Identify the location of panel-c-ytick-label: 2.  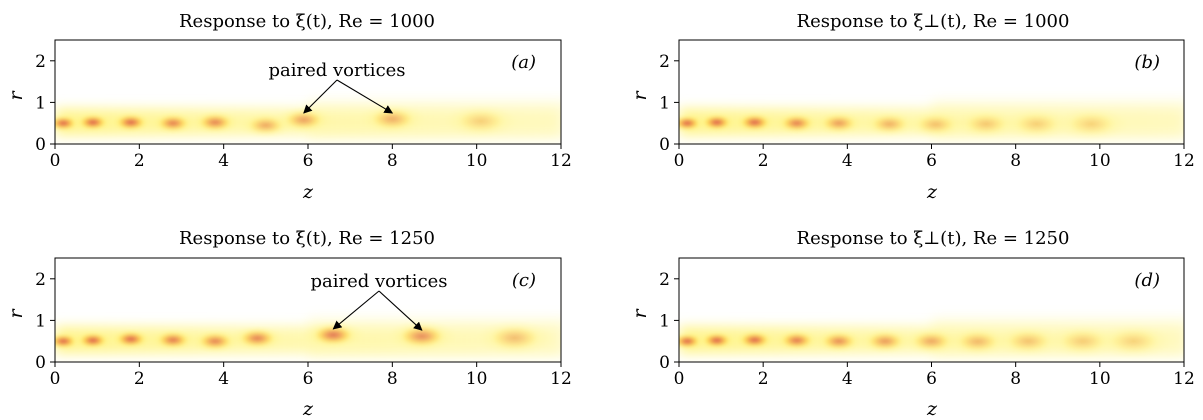
(40, 280).